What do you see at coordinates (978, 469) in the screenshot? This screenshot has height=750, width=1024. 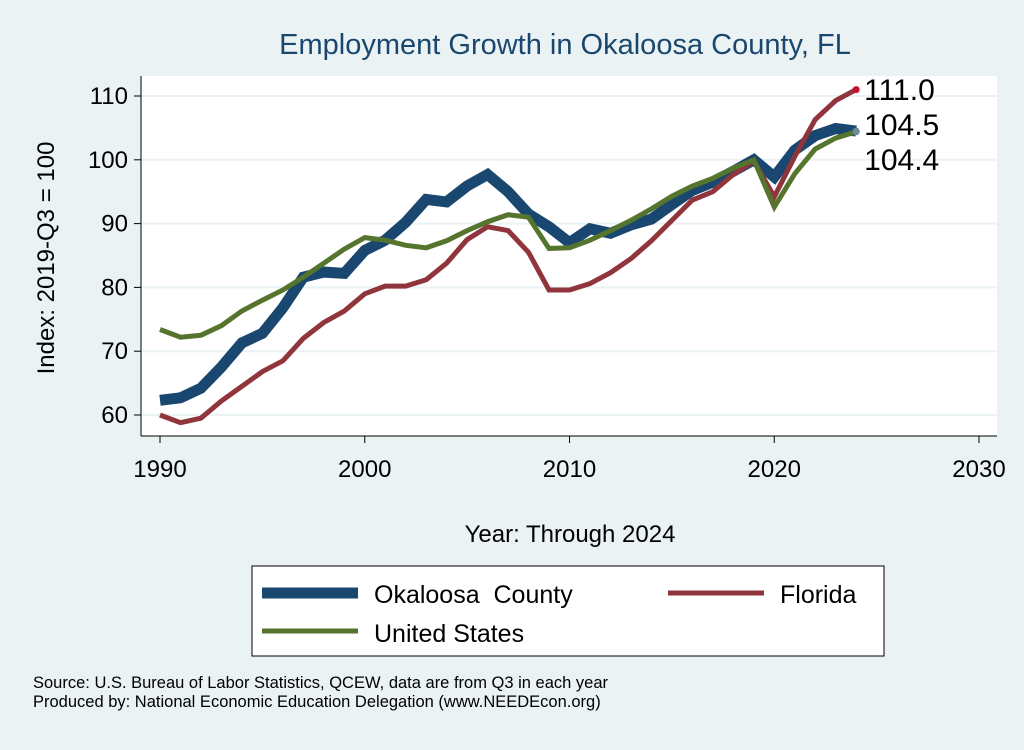 I see `x-tick-label: 2030` at bounding box center [978, 469].